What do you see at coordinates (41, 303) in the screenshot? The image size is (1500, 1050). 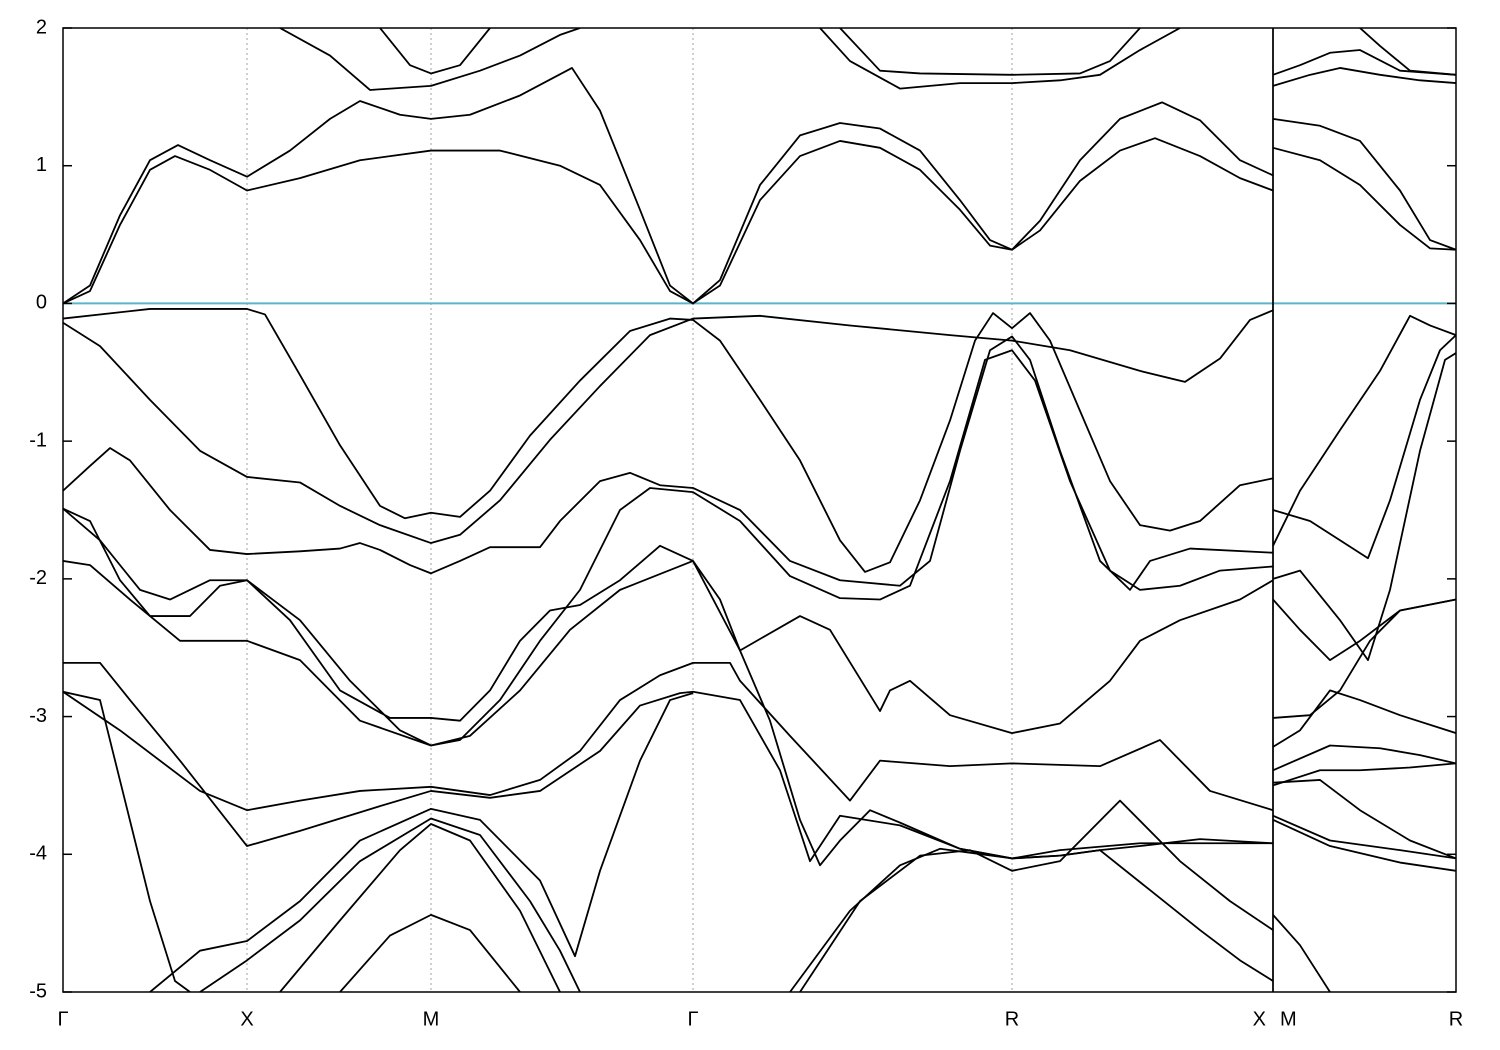 I see `y-tick-label: 0` at bounding box center [41, 303].